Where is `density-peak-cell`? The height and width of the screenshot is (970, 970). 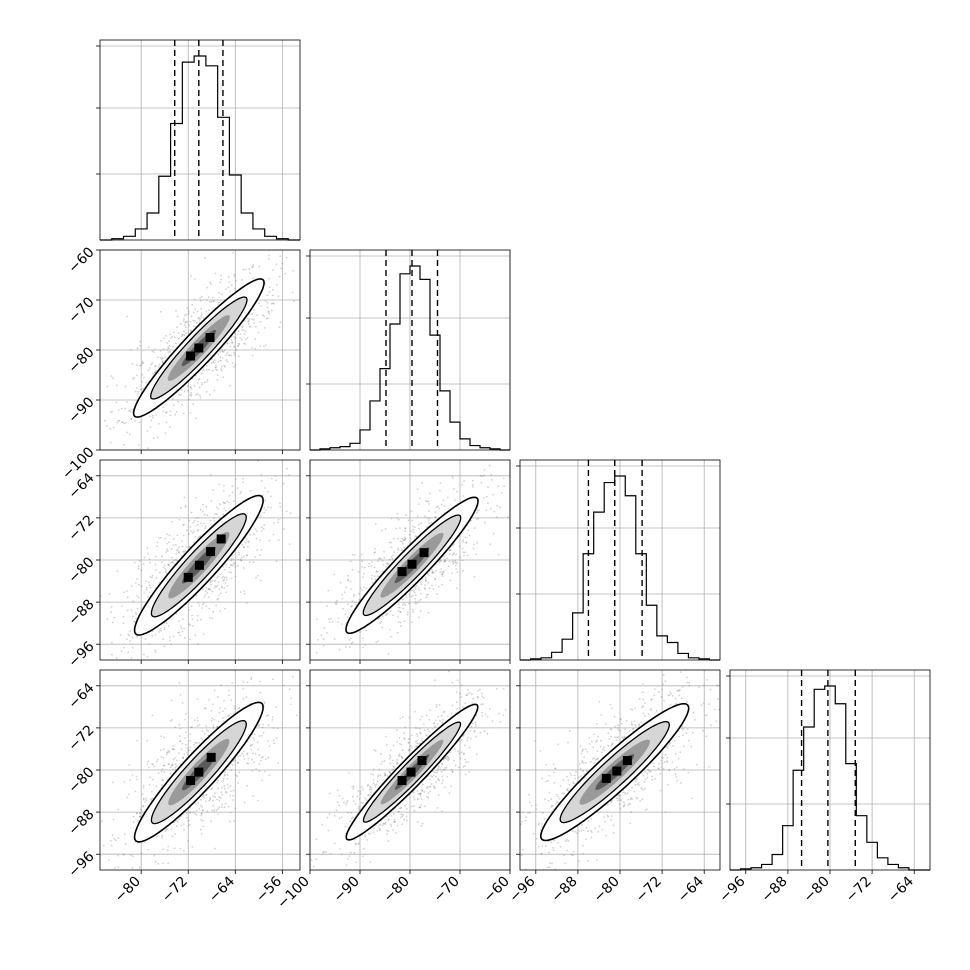 density-peak-cell is located at coordinates (402, 572).